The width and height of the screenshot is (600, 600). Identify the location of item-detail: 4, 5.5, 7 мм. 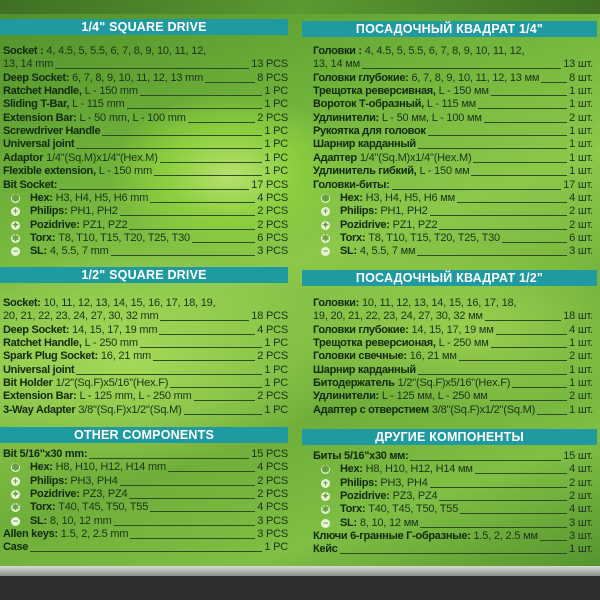
(387, 251).